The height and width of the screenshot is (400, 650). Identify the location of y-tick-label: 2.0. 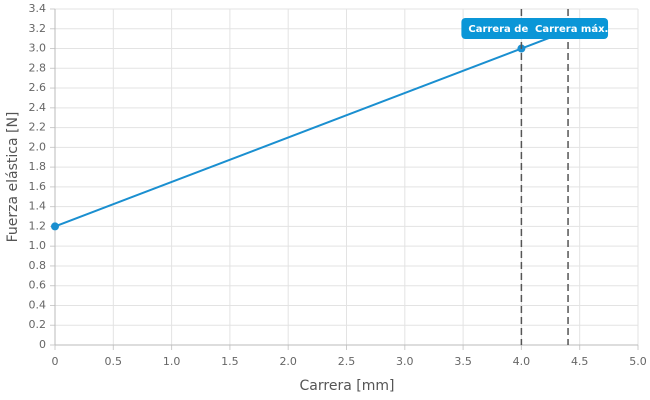
(38, 146).